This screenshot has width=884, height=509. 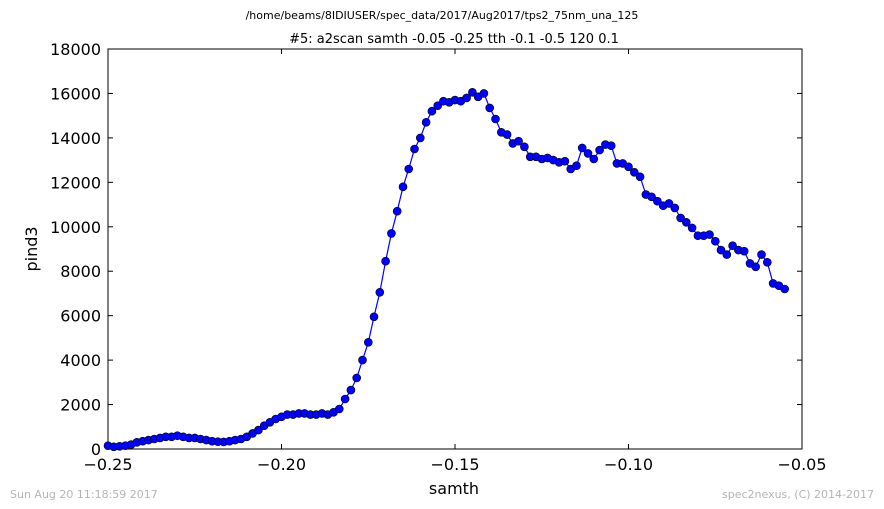 I want to click on y-tick-label: 2000, so click(x=80, y=405).